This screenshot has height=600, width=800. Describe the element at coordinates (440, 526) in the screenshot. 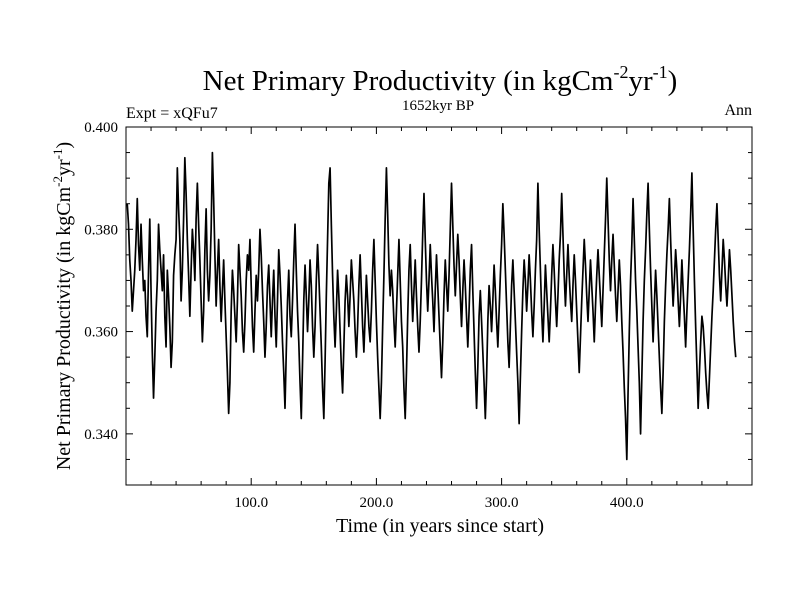

I see `x-axis-label: Time (in years since start)` at that location.